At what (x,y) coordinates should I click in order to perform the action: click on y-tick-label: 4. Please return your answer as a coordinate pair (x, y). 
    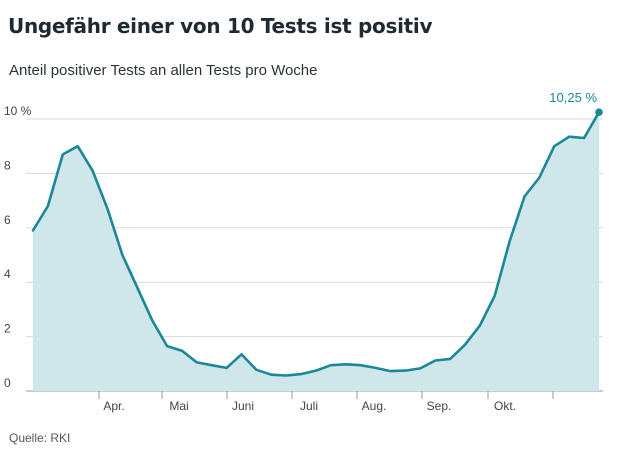
    Looking at the image, I should click on (7, 274).